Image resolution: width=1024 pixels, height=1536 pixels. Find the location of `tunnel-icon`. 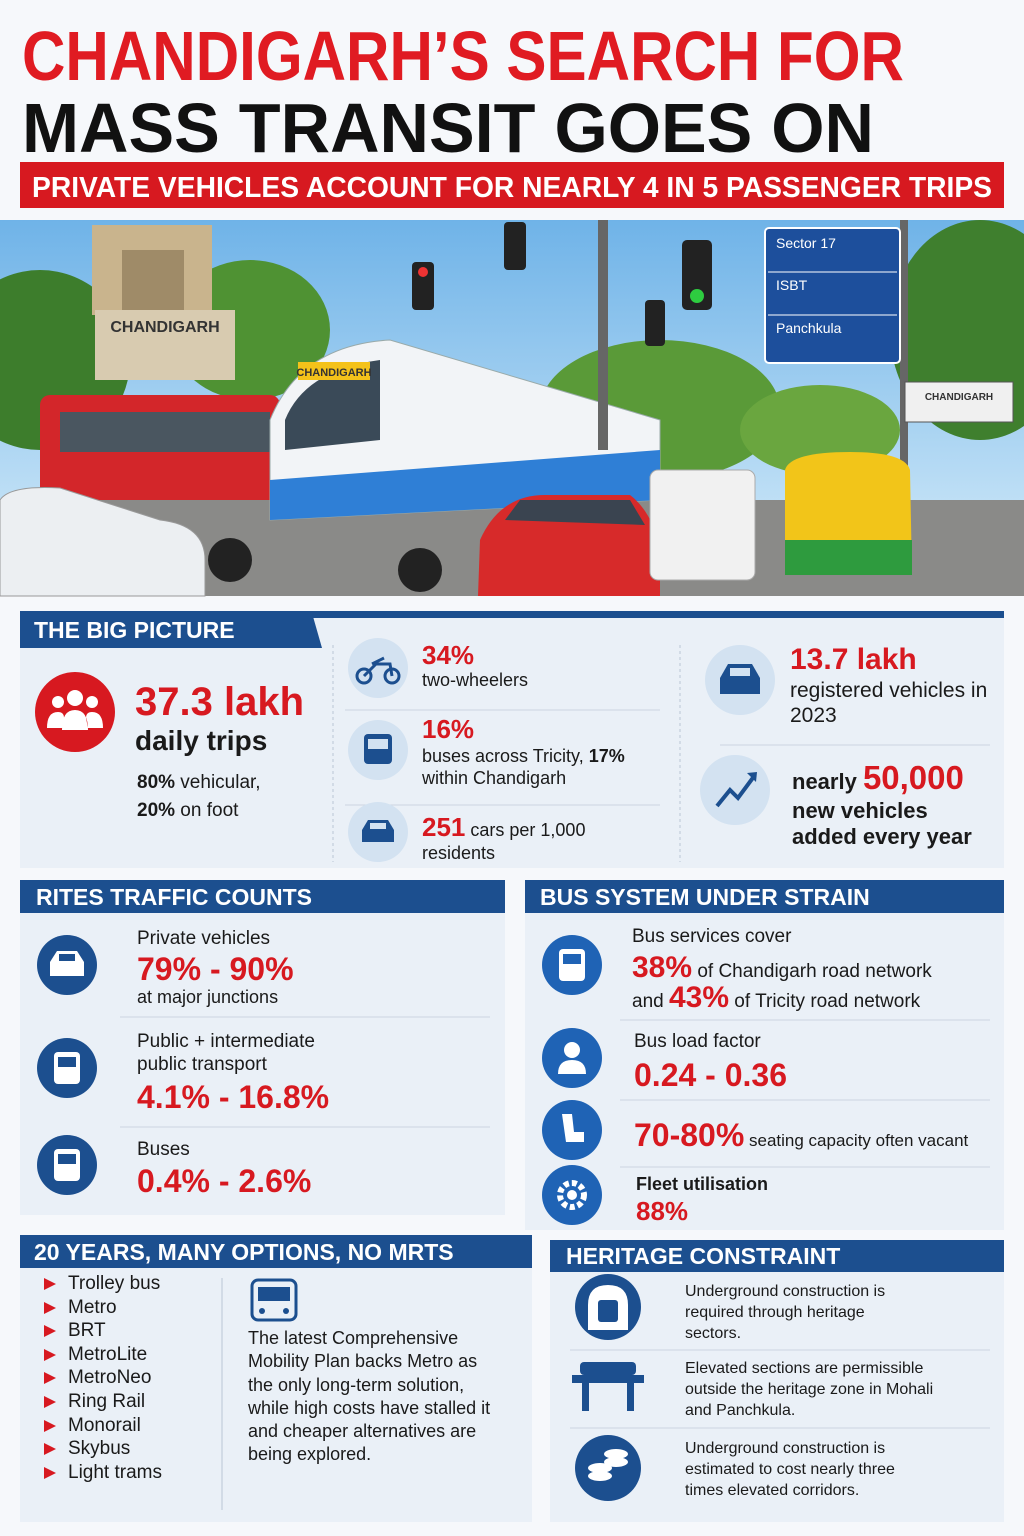

tunnel-icon is located at coordinates (608, 1307).